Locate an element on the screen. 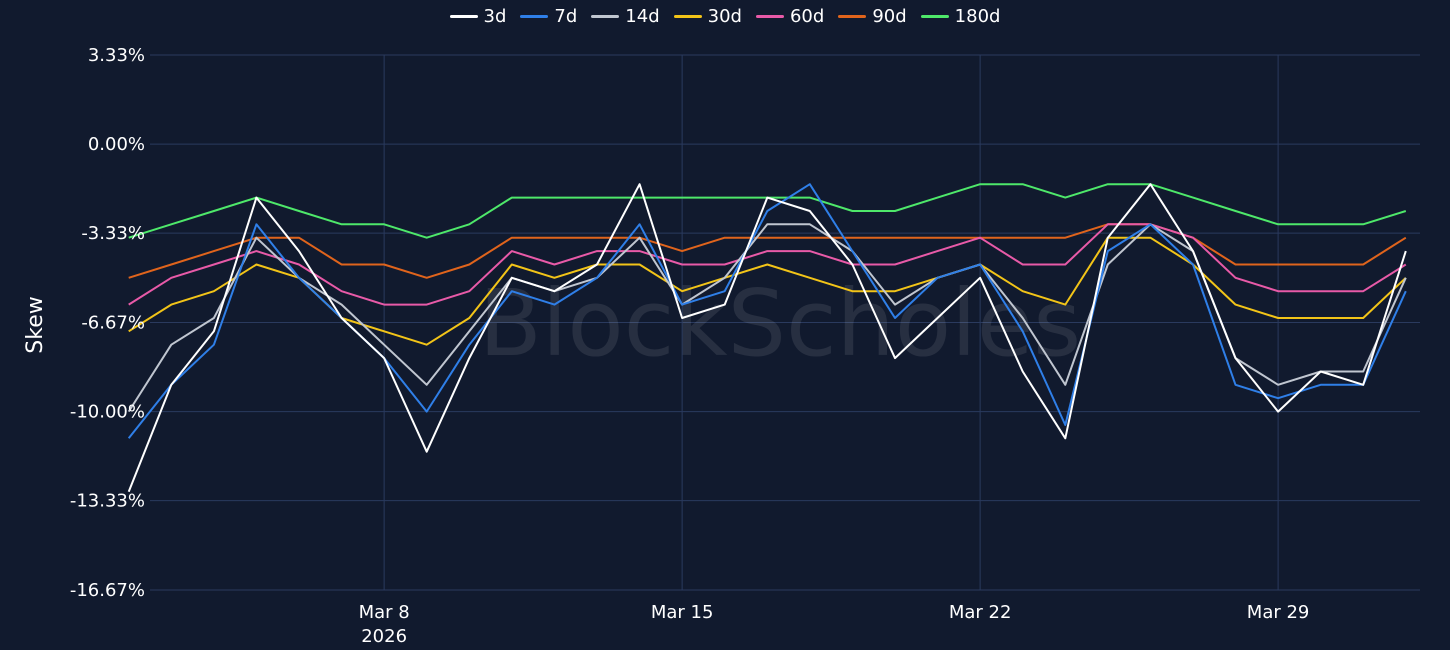 Image resolution: width=1450 pixels, height=650 pixels. y-axis-label: Skew is located at coordinates (35, 324).